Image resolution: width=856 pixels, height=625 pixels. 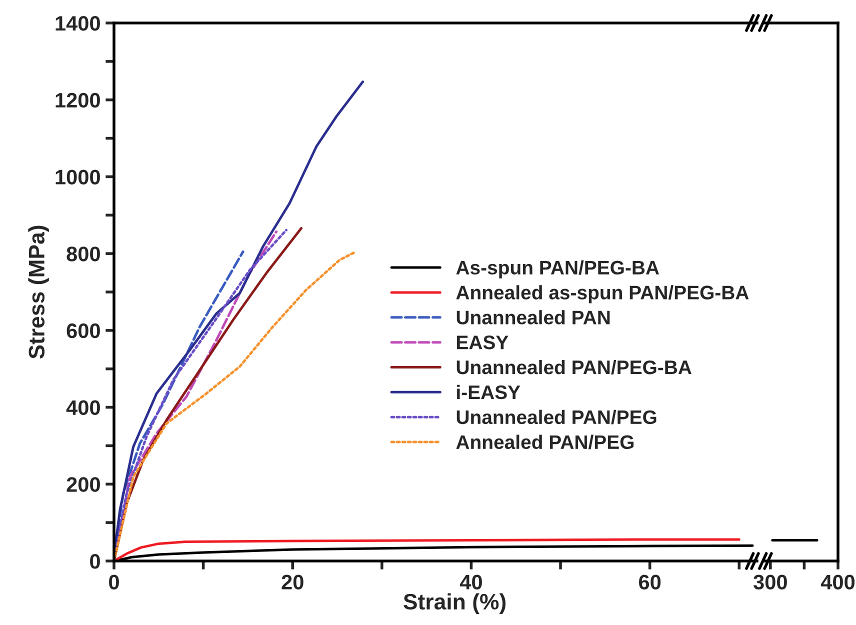 What do you see at coordinates (558, 269) in the screenshot?
I see `legend-label: As-spun PAN/PEG-BA` at bounding box center [558, 269].